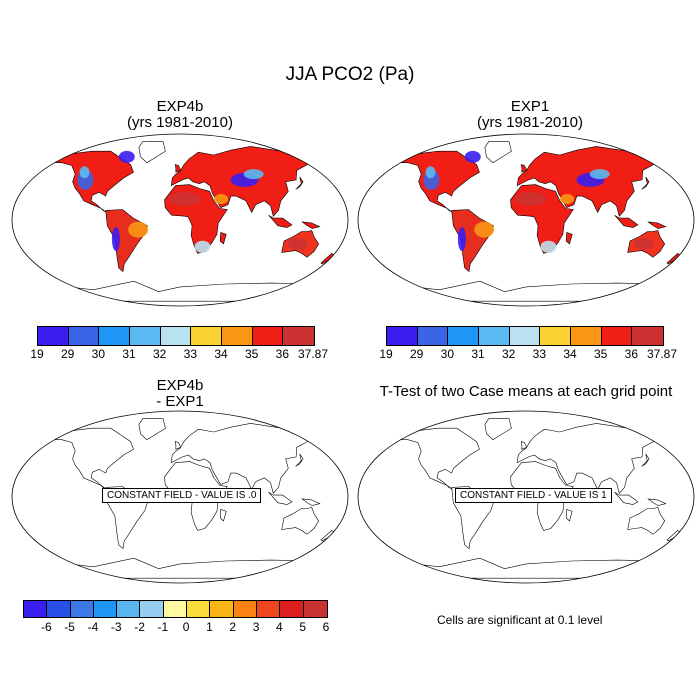  Describe the element at coordinates (437, 458) in the screenshot. I see `land-north-america` at that location.